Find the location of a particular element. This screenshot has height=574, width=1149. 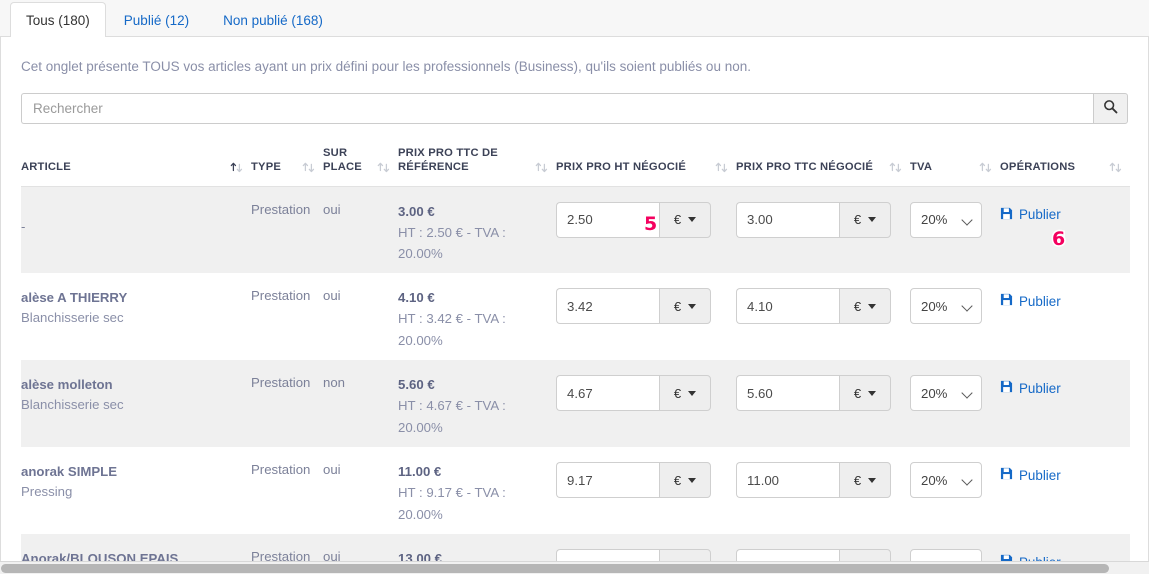

cell-prix-ref: 5.60 € HT : 4.67 € - TVA : 20.00% is located at coordinates (477, 403).